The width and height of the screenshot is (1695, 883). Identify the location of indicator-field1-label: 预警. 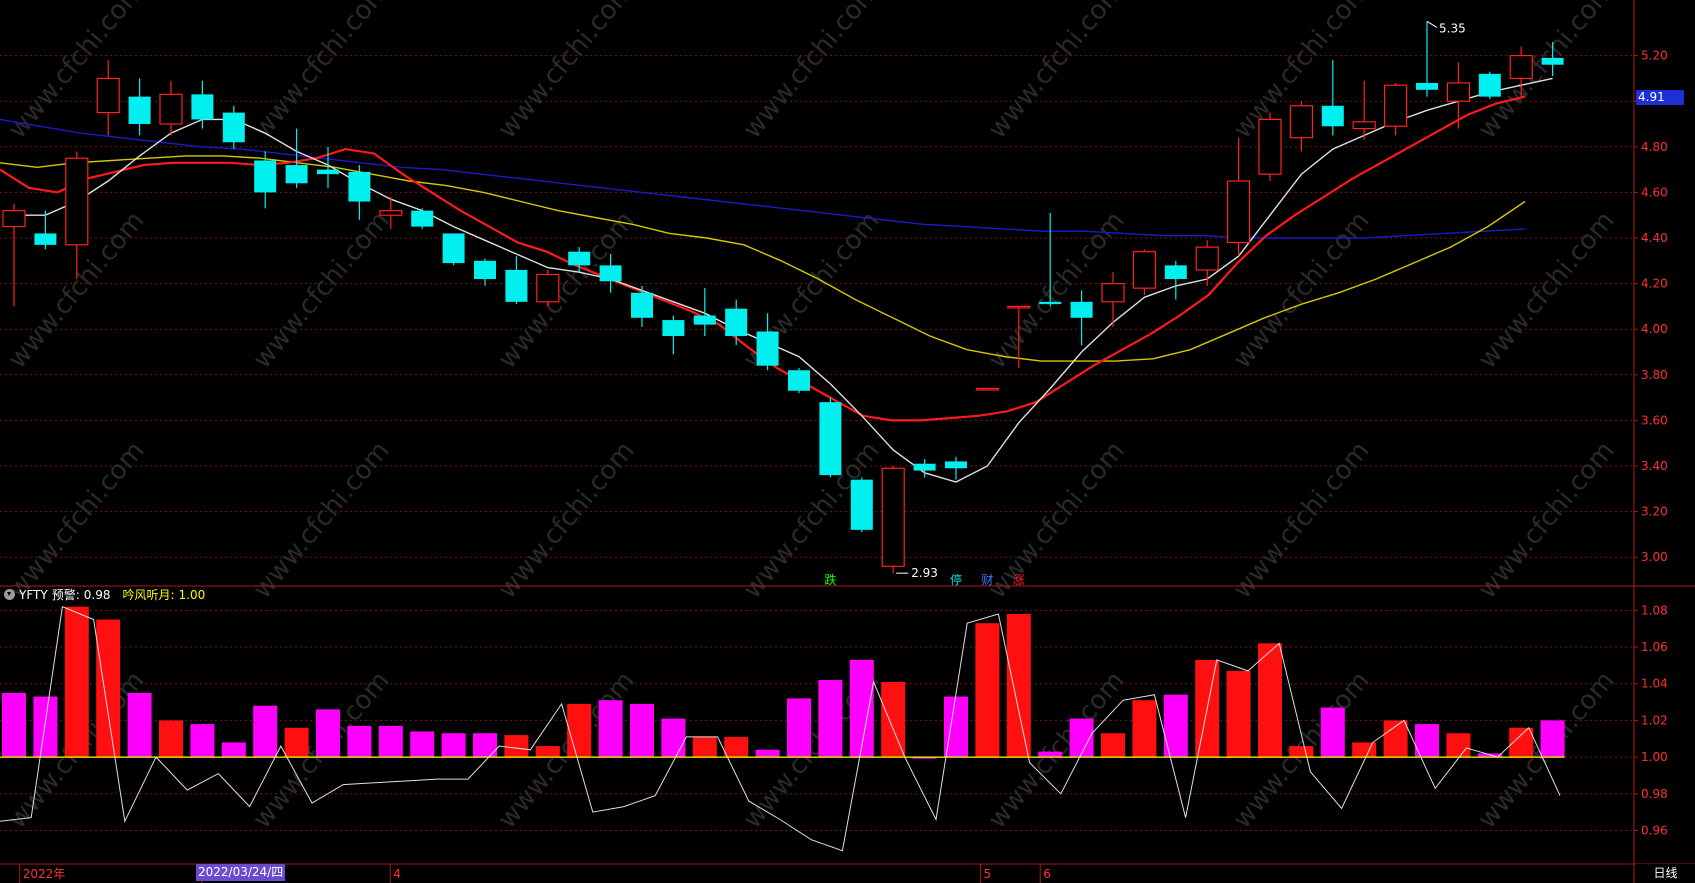
(63, 595).